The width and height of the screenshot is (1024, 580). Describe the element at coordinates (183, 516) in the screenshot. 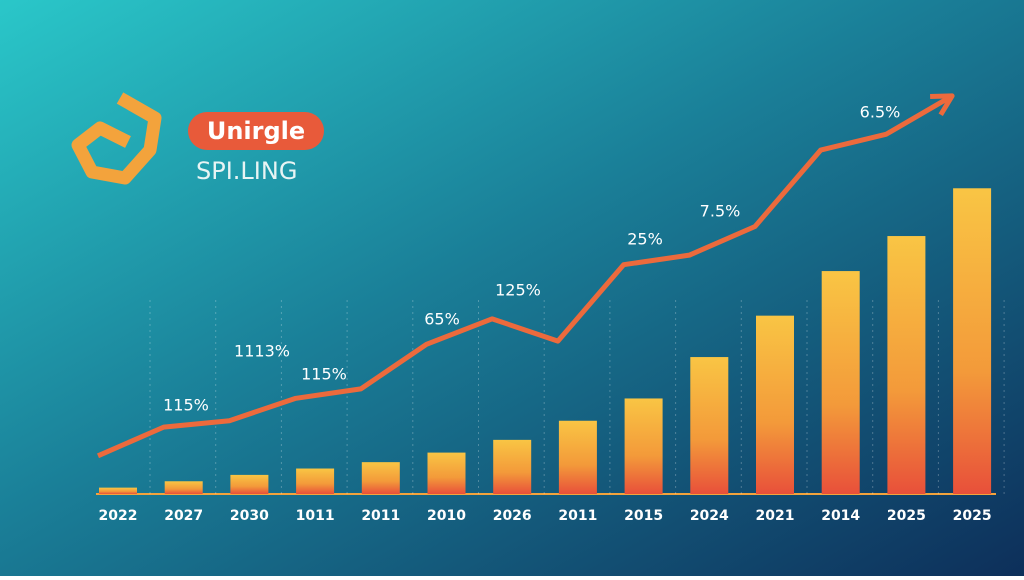

I see `x-tick-label: 2027` at that location.